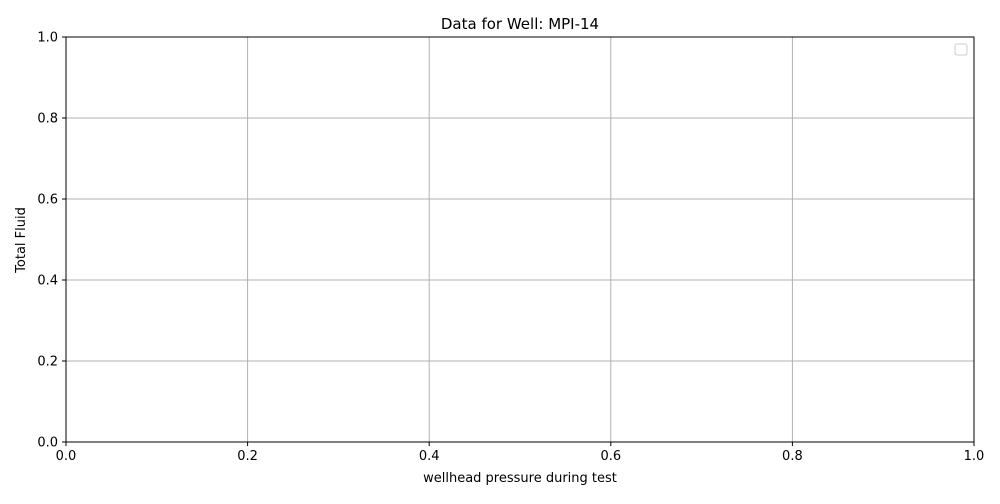  I want to click on x-tick-label: 0.6, so click(610, 456).